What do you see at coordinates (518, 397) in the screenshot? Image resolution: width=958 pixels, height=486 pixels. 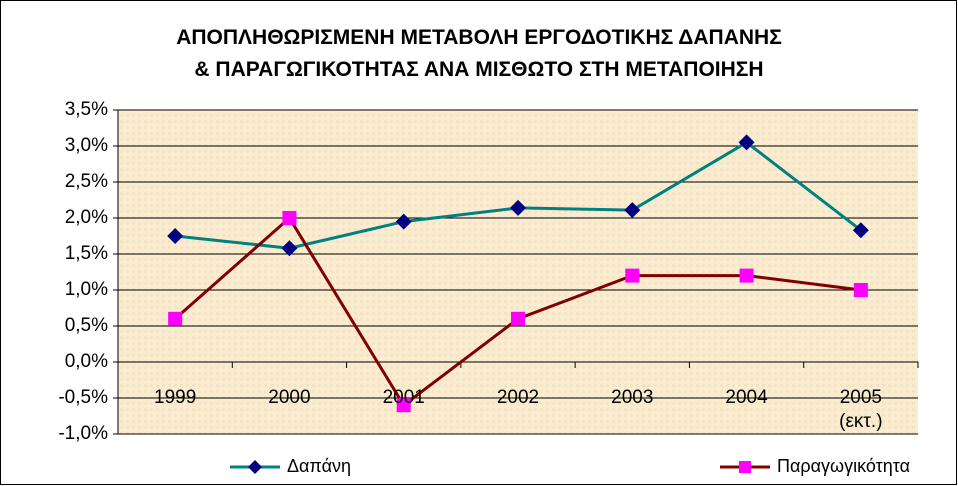 I see `x-tick-label: 2002` at bounding box center [518, 397].